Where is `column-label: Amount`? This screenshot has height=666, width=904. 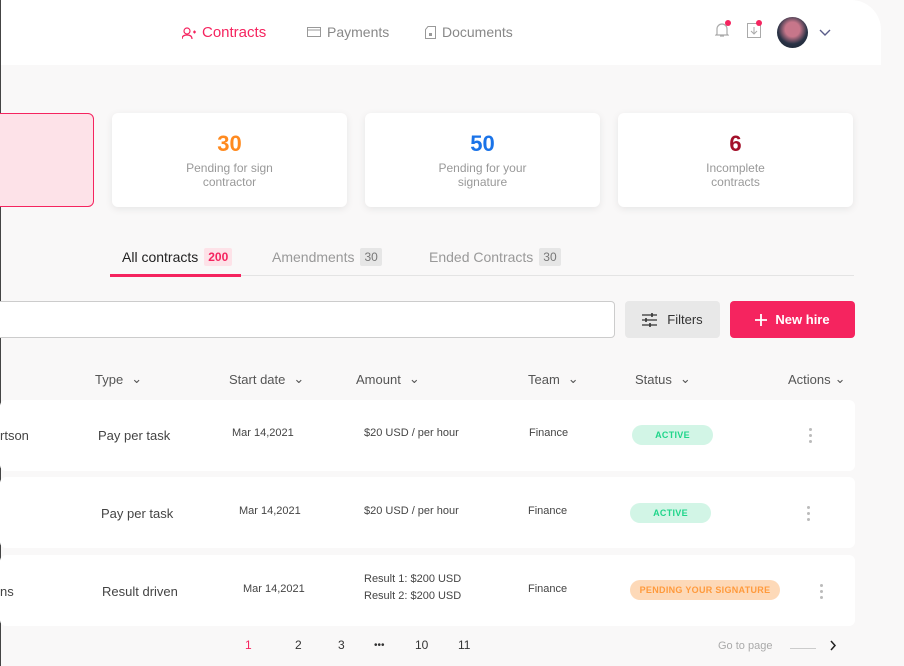 column-label: Amount is located at coordinates (378, 379).